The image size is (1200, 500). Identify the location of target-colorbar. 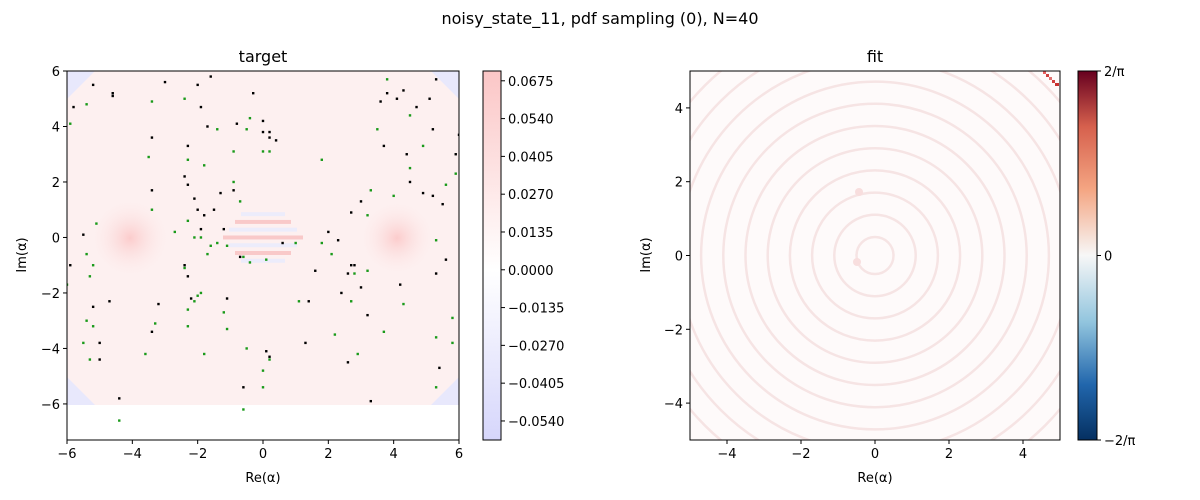
(492, 255).